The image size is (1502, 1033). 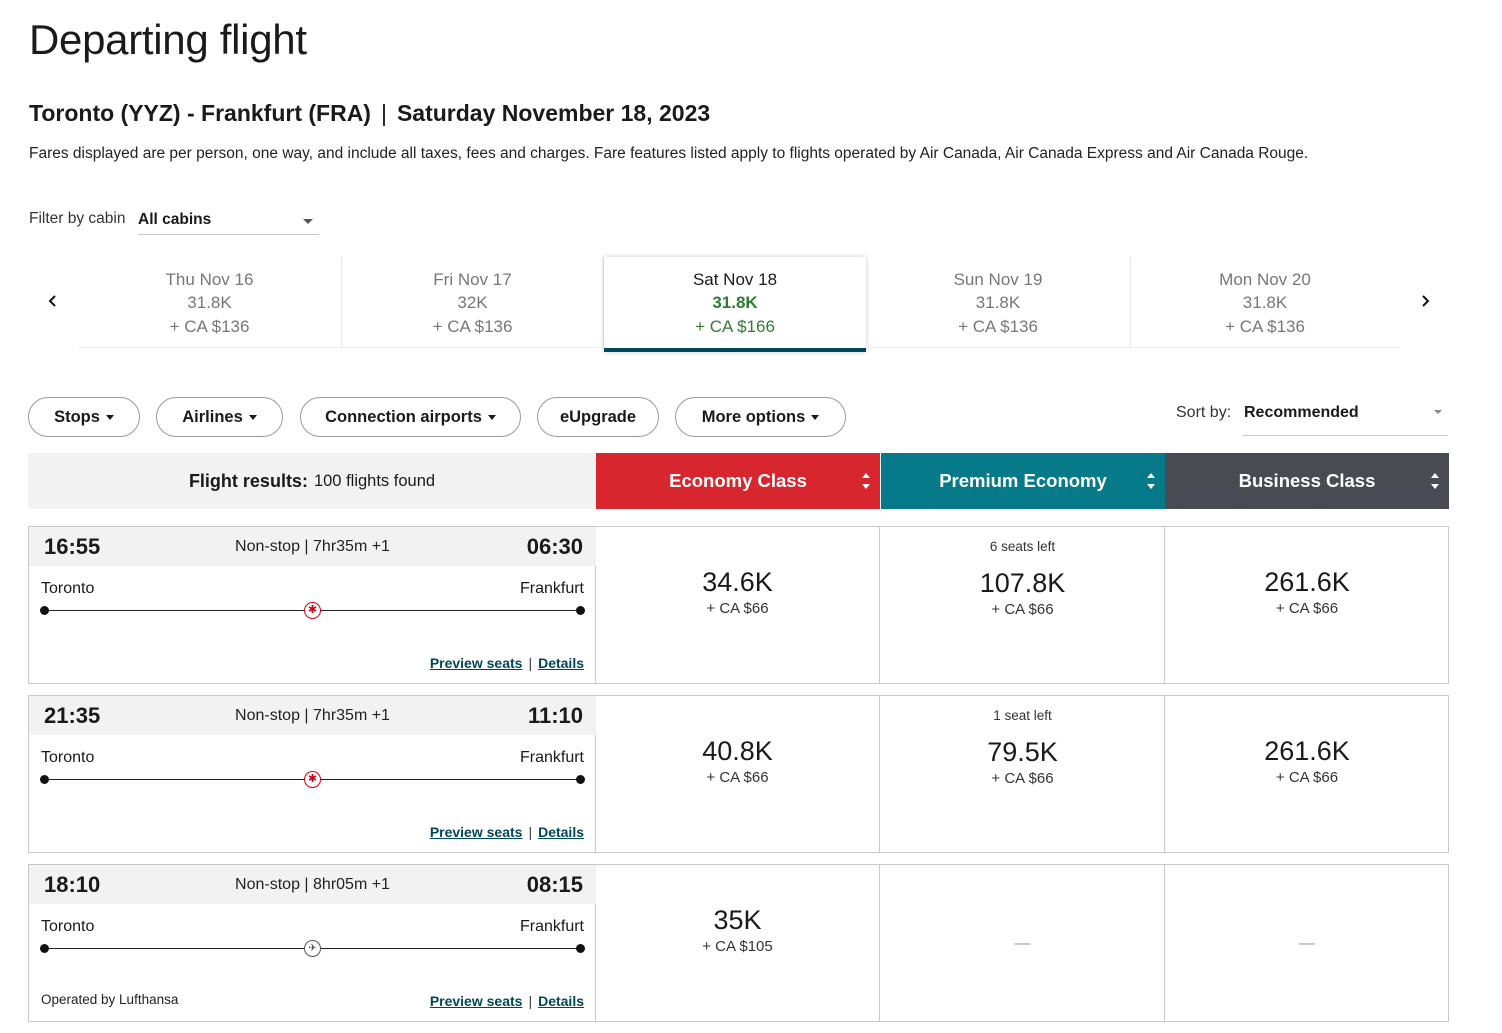 What do you see at coordinates (209, 279) in the screenshot?
I see `date-tab-day: Thu Nov 16` at bounding box center [209, 279].